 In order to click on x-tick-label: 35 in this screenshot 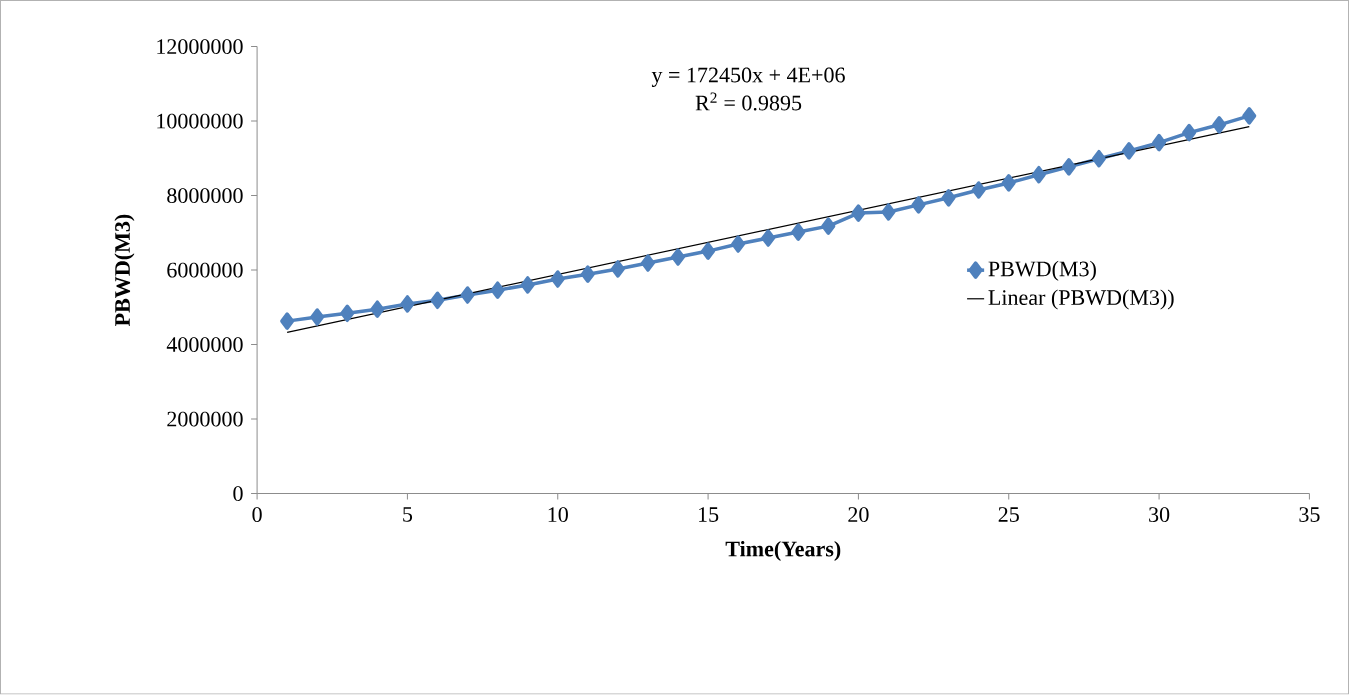, I will do `click(1309, 515)`.